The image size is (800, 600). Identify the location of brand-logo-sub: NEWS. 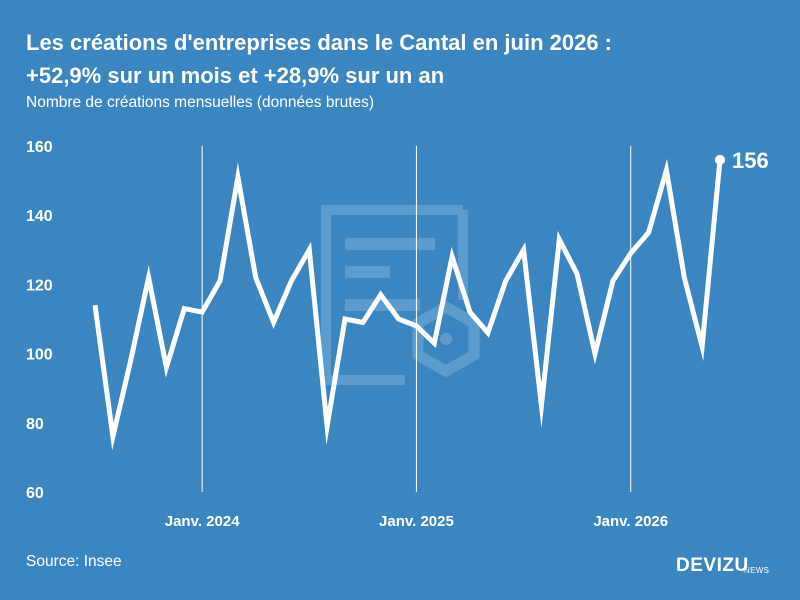
(757, 570).